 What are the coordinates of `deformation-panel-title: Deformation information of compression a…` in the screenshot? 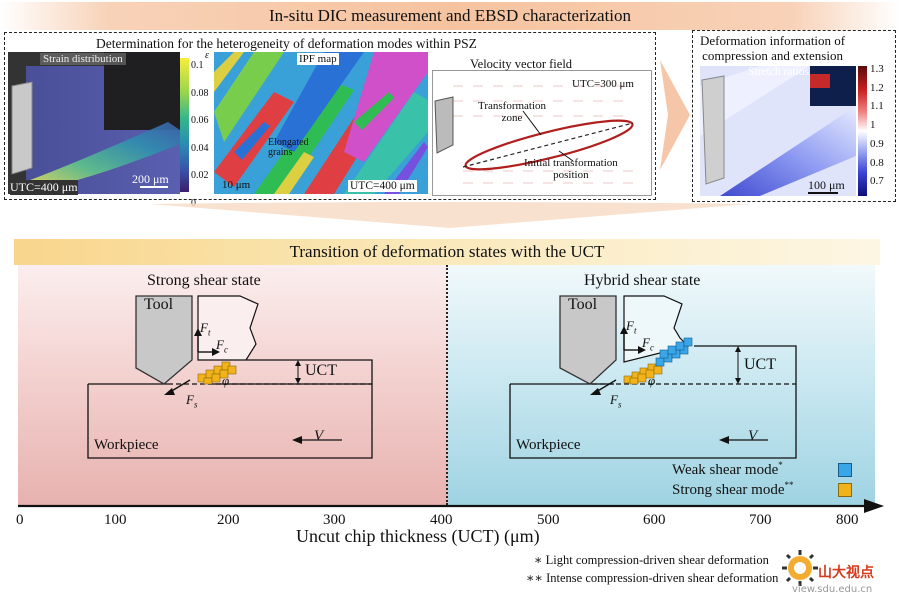 It's located at (773, 48).